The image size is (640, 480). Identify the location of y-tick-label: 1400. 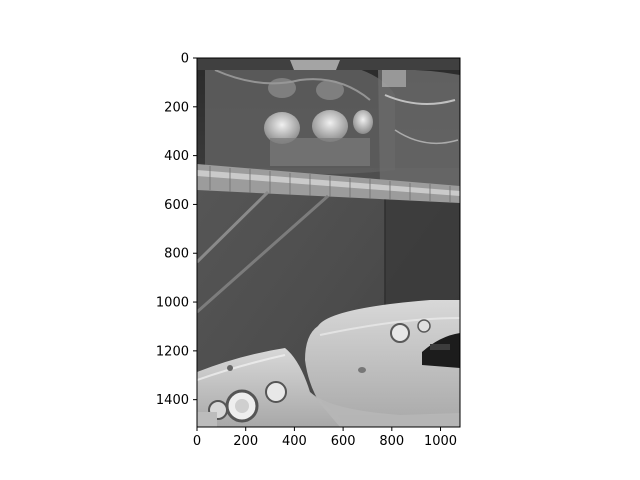
(172, 400).